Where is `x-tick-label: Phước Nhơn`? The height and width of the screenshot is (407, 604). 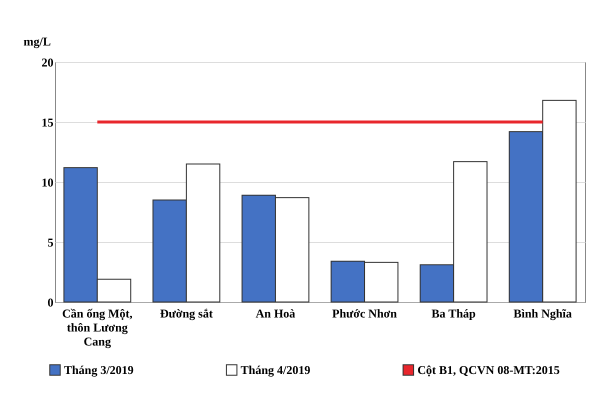
x-tick-label: Phước Nhơn is located at coordinates (365, 313).